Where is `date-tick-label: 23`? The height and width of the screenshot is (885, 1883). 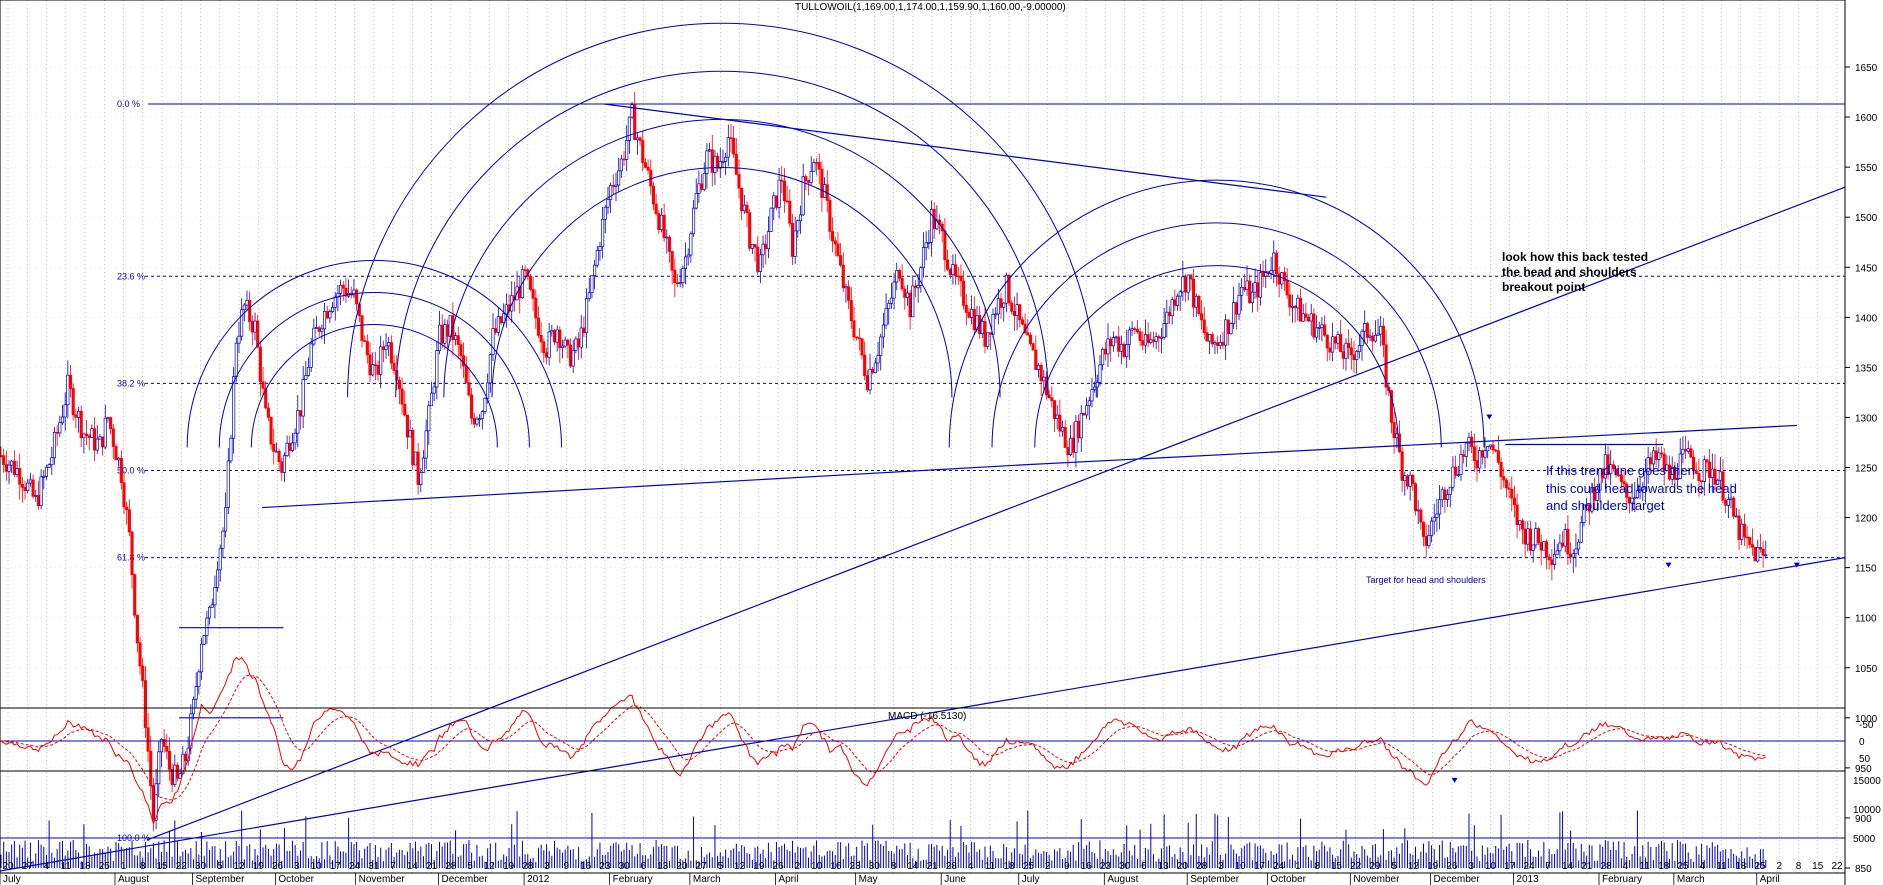
date-tick-label: 23 is located at coordinates (1106, 866).